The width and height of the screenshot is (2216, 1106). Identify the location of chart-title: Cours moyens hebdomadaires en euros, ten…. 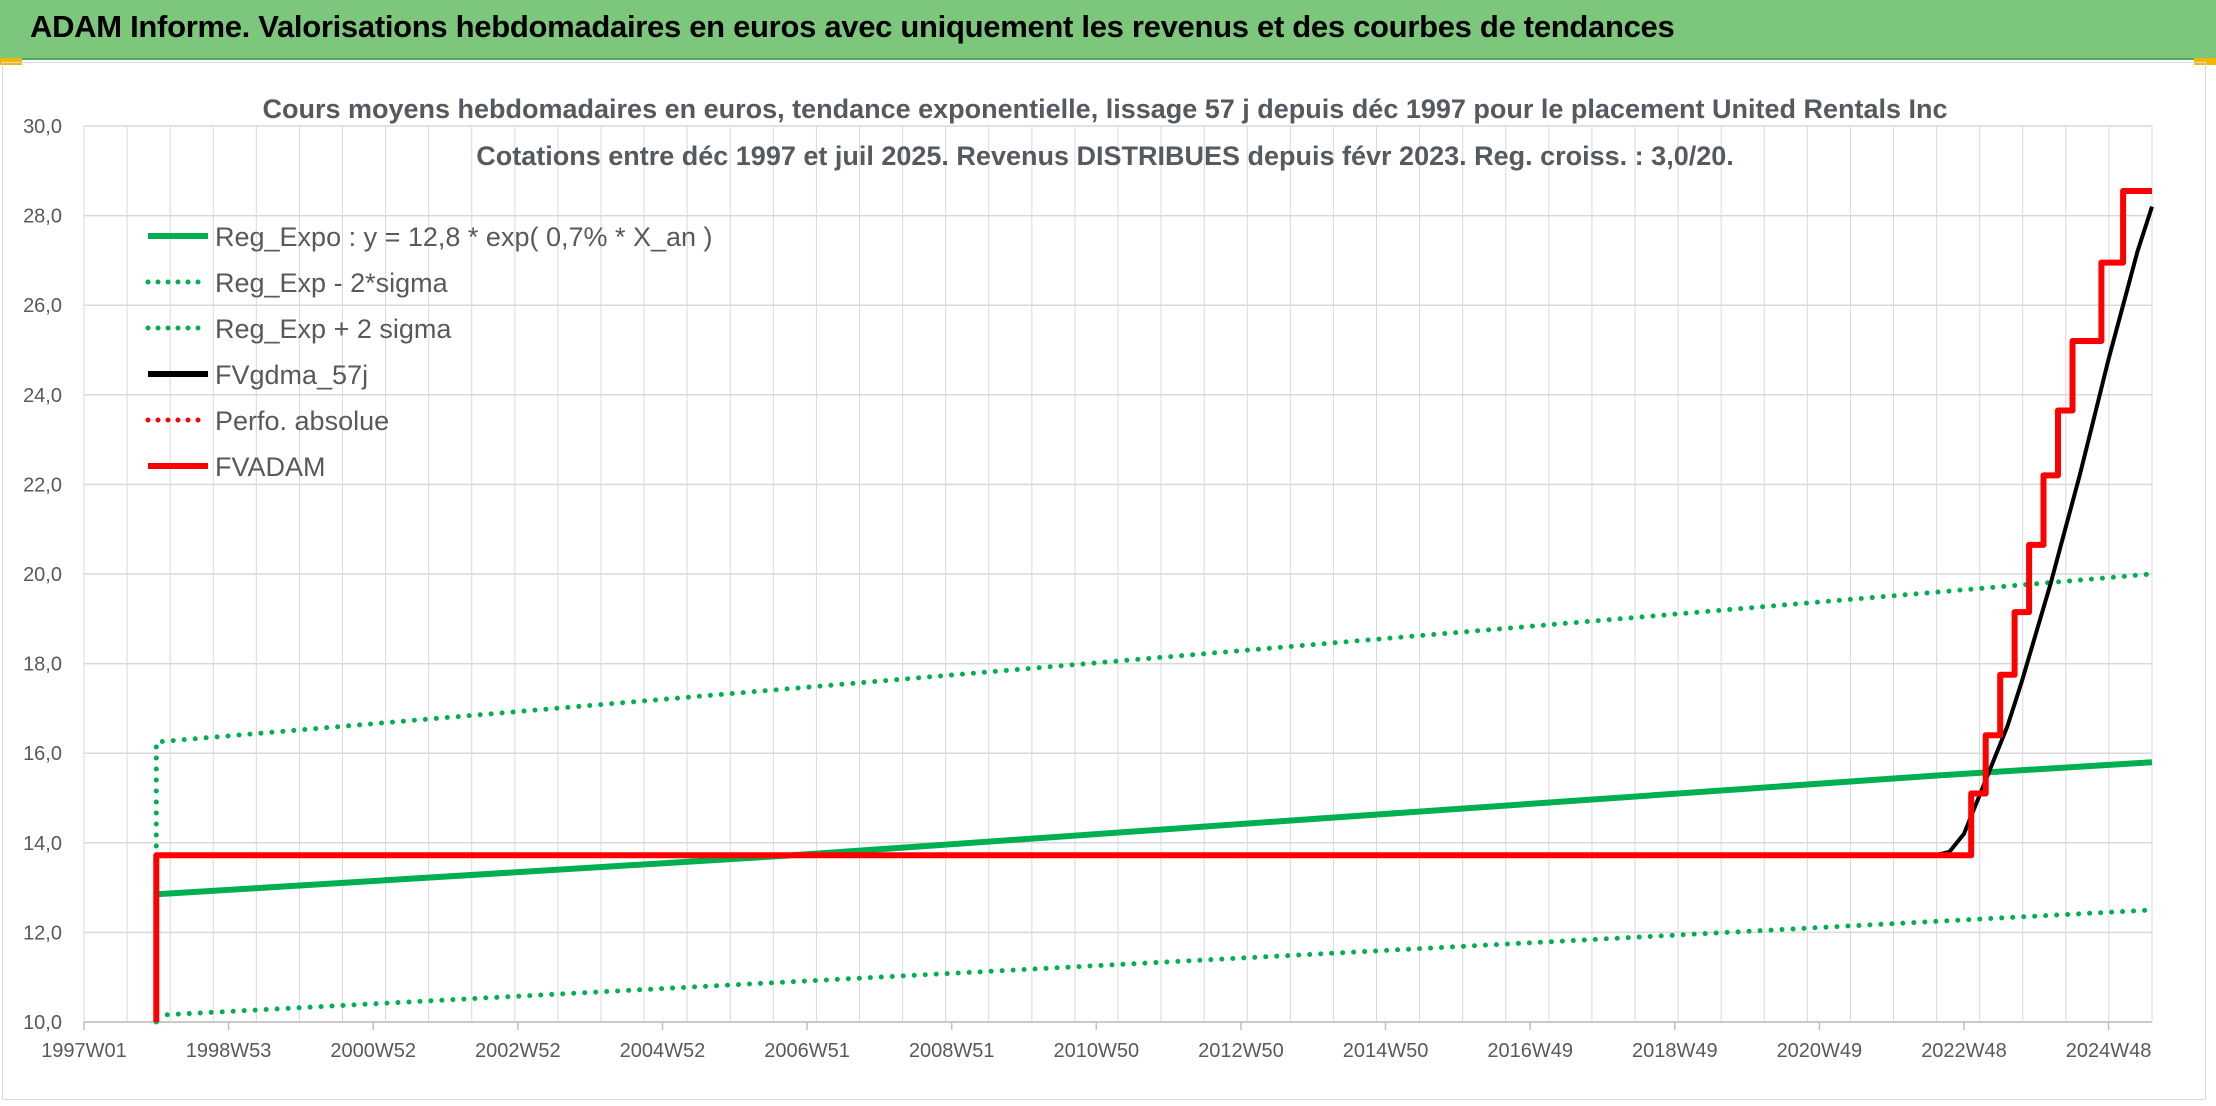
(1104, 109).